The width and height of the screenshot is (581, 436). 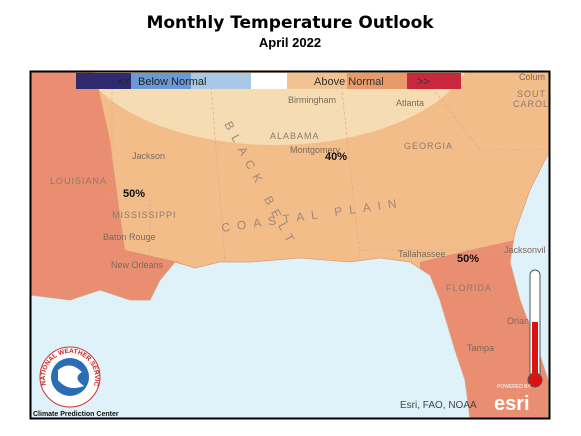 What do you see at coordinates (312, 100) in the screenshot?
I see `place: Birmingham` at bounding box center [312, 100].